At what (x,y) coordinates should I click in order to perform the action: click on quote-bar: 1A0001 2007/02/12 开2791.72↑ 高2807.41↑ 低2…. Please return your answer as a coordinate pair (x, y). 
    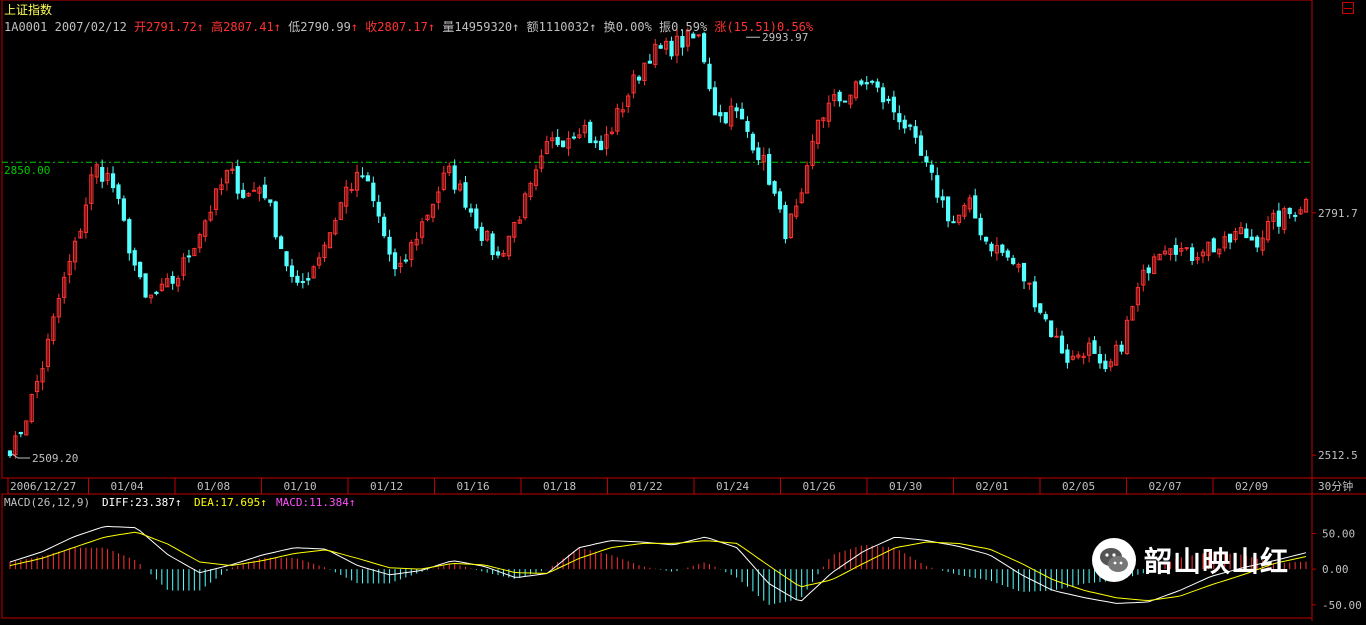
    Looking at the image, I should click on (408, 26).